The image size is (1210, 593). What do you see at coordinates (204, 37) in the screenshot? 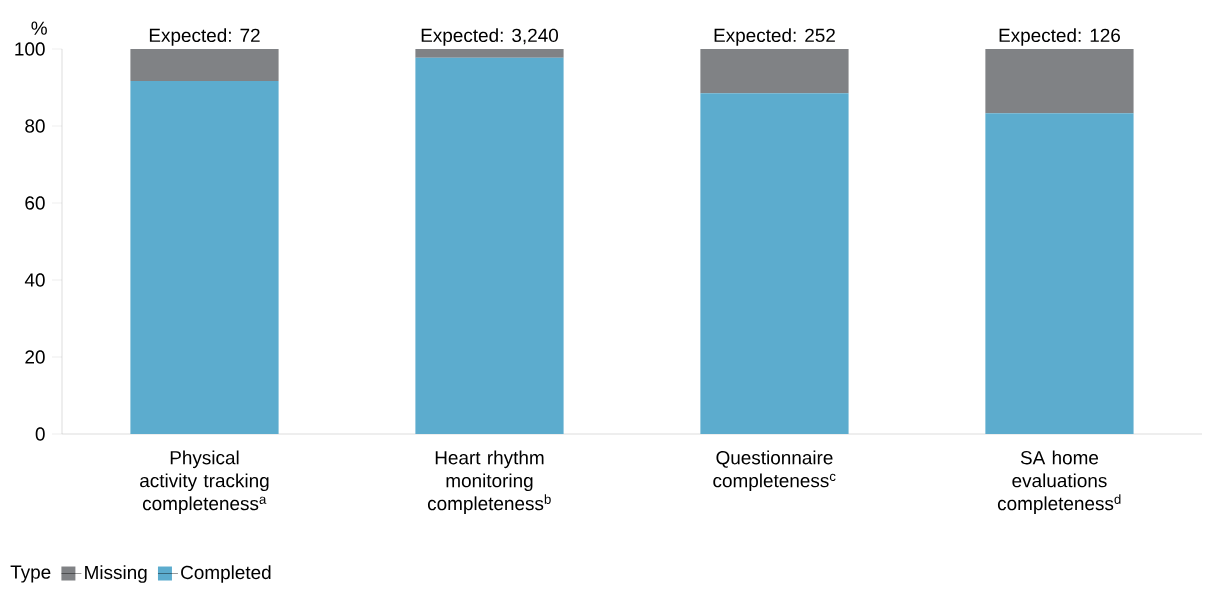
I see `annotation: Expected: 72` at bounding box center [204, 37].